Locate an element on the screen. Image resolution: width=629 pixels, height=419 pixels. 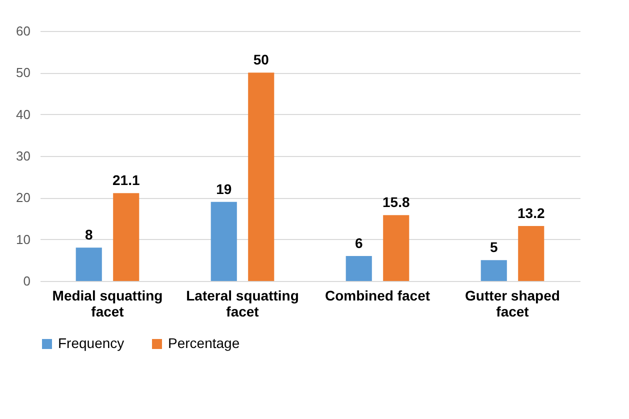
y-tick-label: 60 is located at coordinates (23, 31).